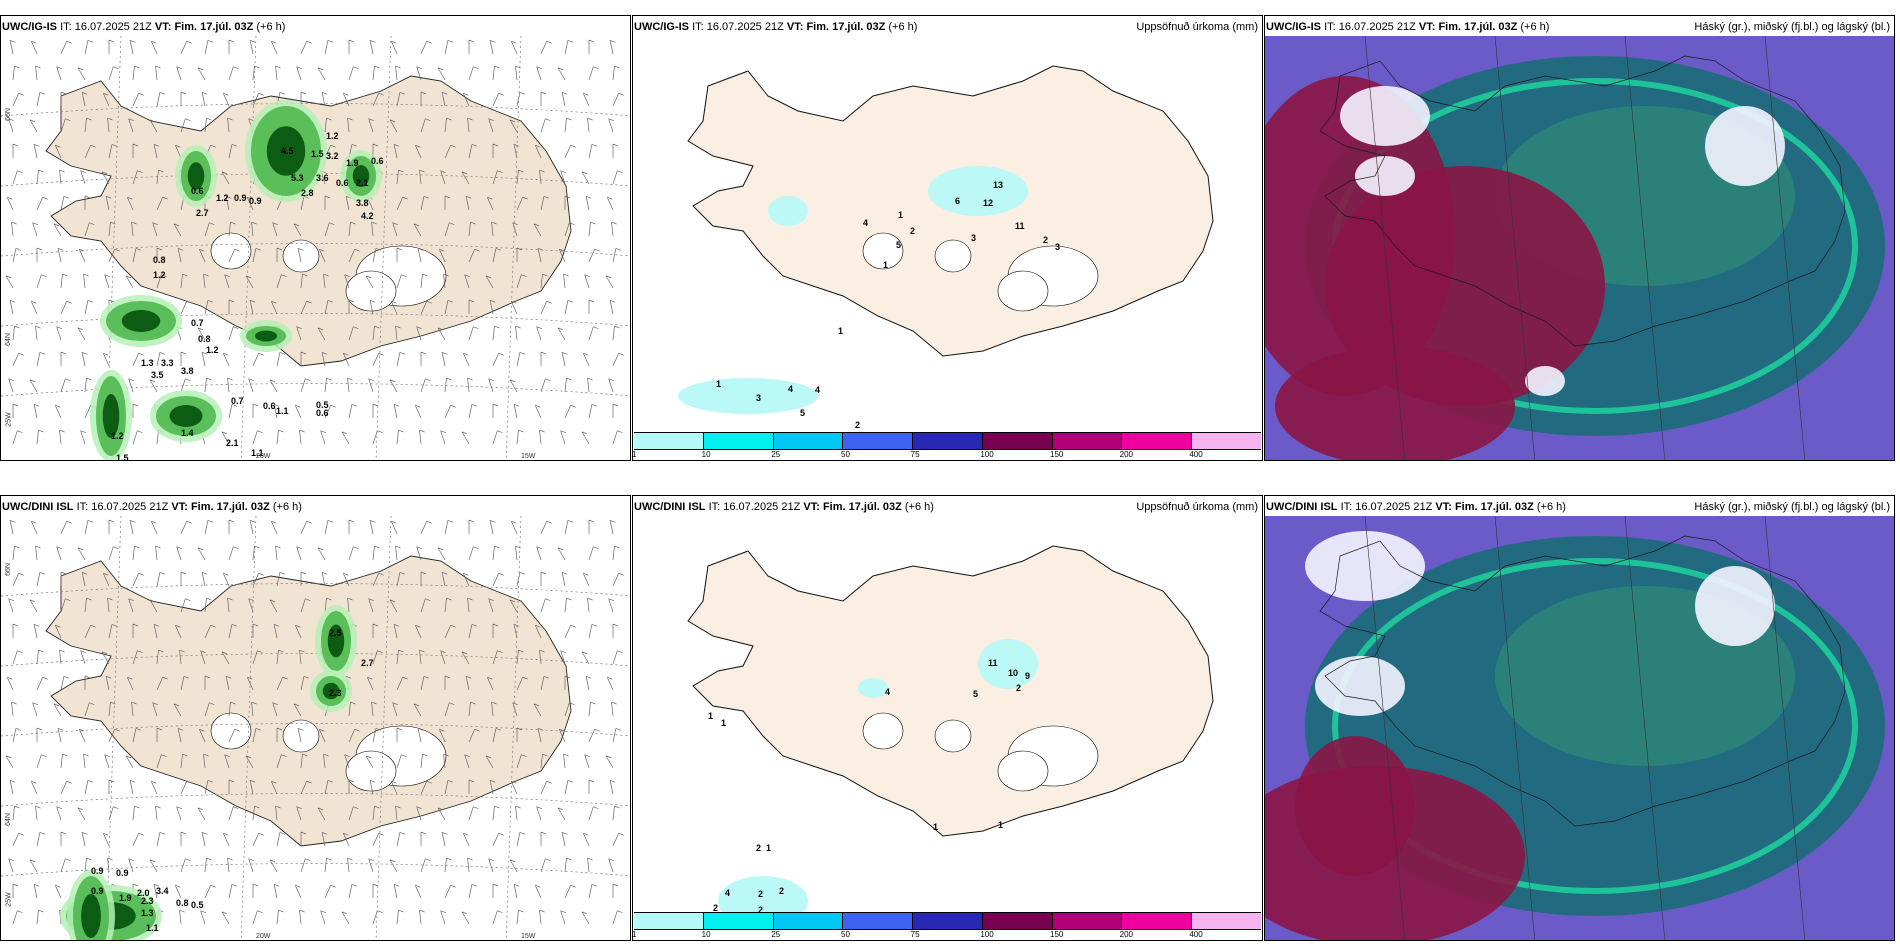 The width and height of the screenshot is (1900, 950). What do you see at coordinates (898, 245) in the screenshot?
I see `value-label: 5` at bounding box center [898, 245].